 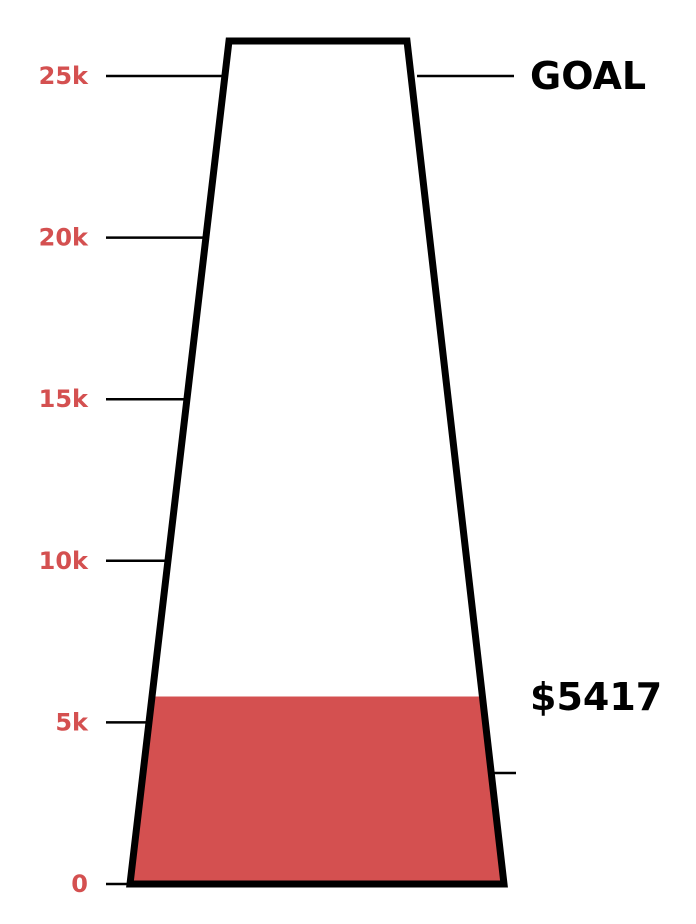 I want to click on y-tick-label: 20k, so click(x=64, y=238).